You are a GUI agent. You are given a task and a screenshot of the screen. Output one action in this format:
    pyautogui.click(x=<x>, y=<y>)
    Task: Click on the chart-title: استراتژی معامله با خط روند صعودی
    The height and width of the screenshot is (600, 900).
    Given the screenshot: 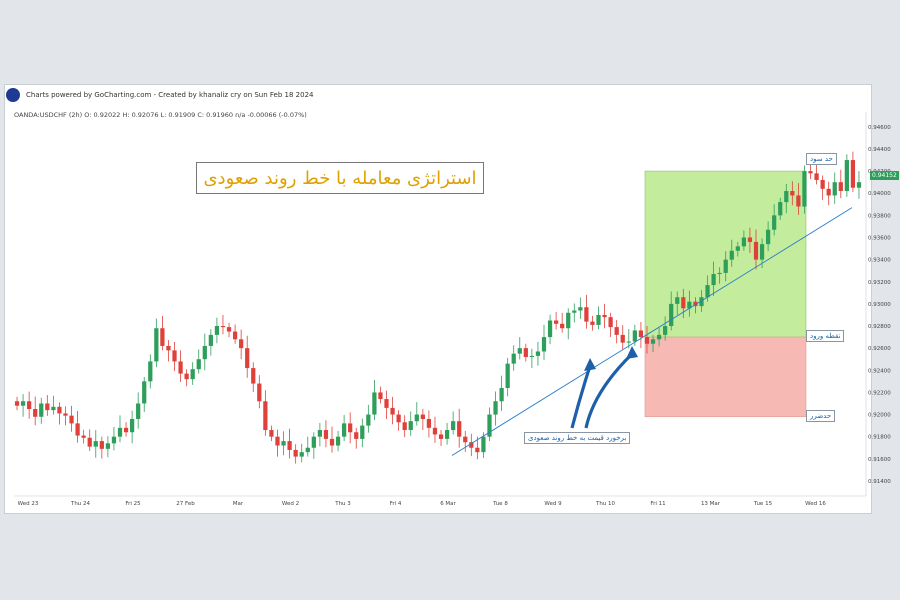 What is the action you would take?
    pyautogui.click(x=340, y=178)
    